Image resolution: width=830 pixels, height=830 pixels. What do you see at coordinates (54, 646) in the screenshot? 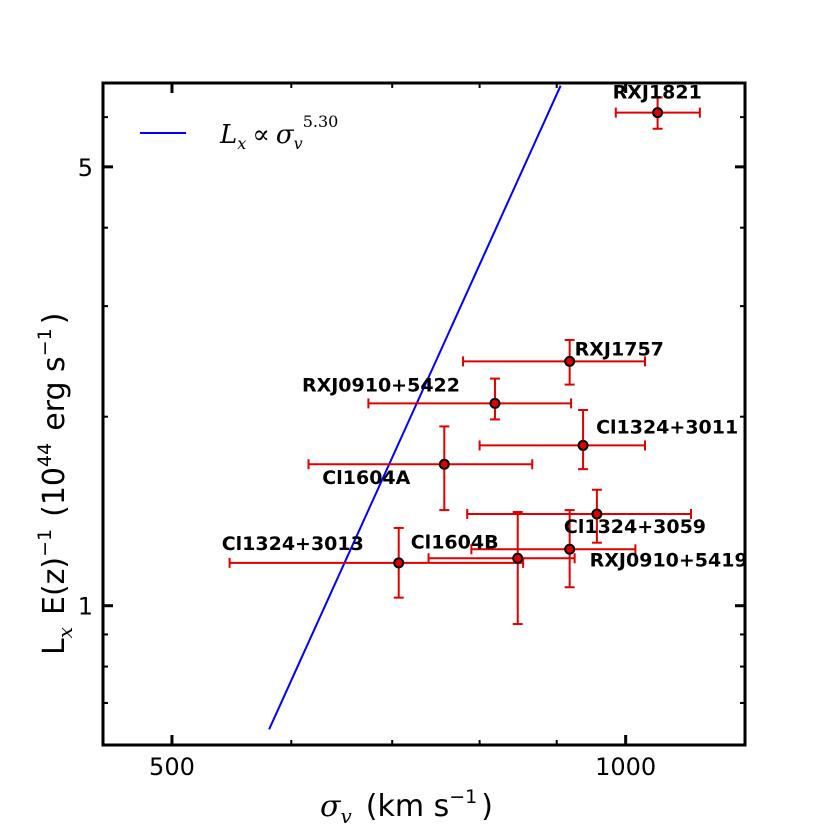
I see `y-axis-symbol: L` at bounding box center [54, 646].